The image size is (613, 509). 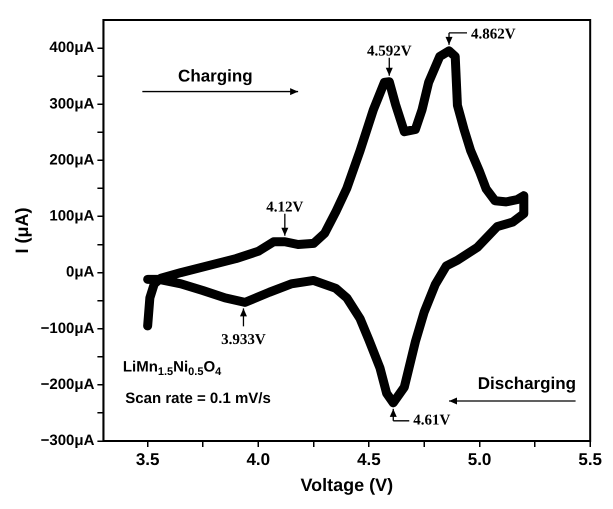 I want to click on x-tick-label: 4.5, so click(x=369, y=459).